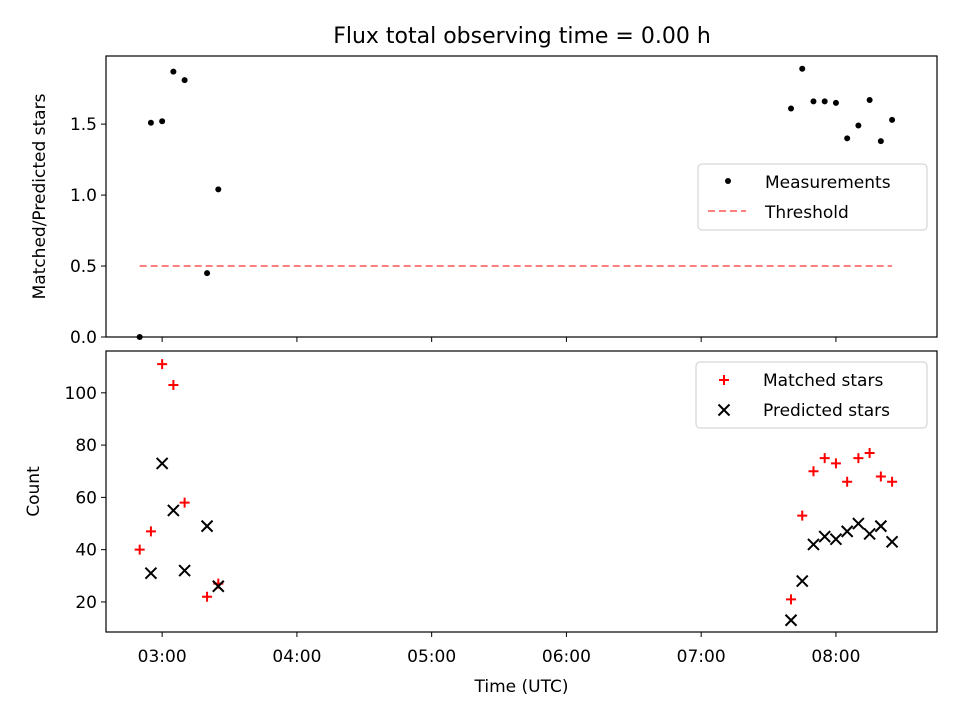 The image size is (960, 720). What do you see at coordinates (83, 125) in the screenshot?
I see `y-tick-label: 1.5` at bounding box center [83, 125].